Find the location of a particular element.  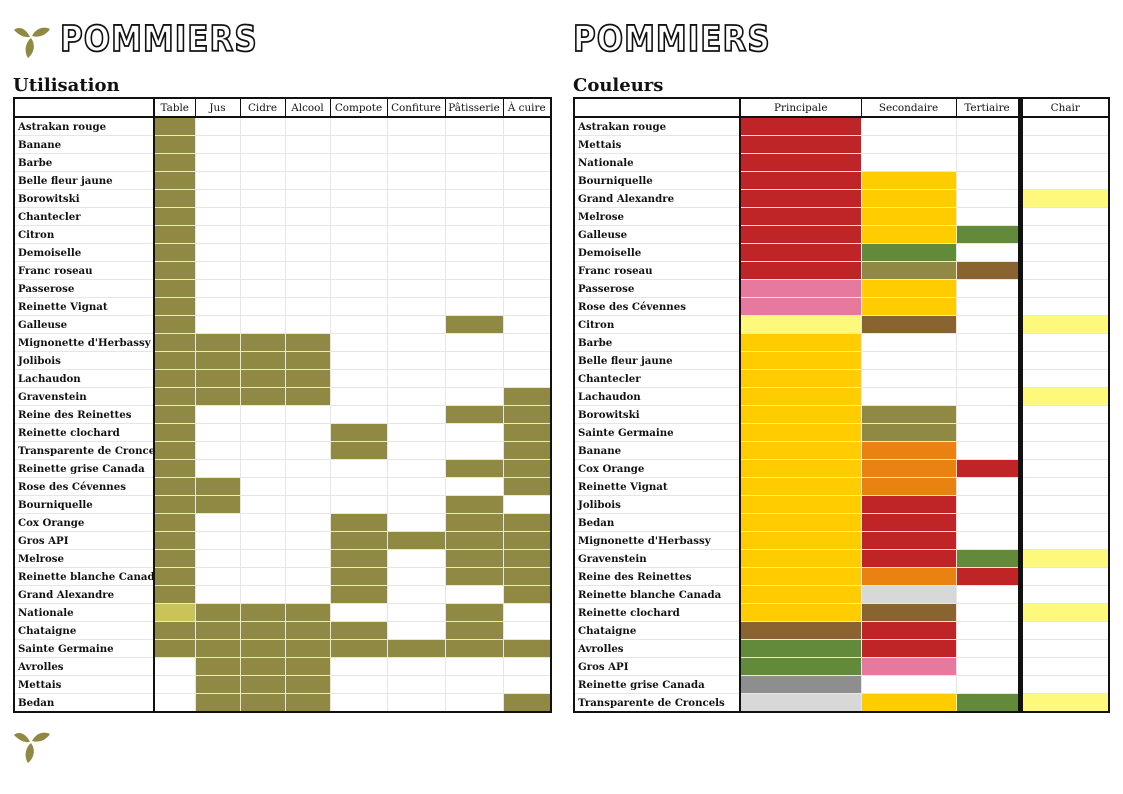

variety-name: Transparente de Croncels is located at coordinates (657, 703).